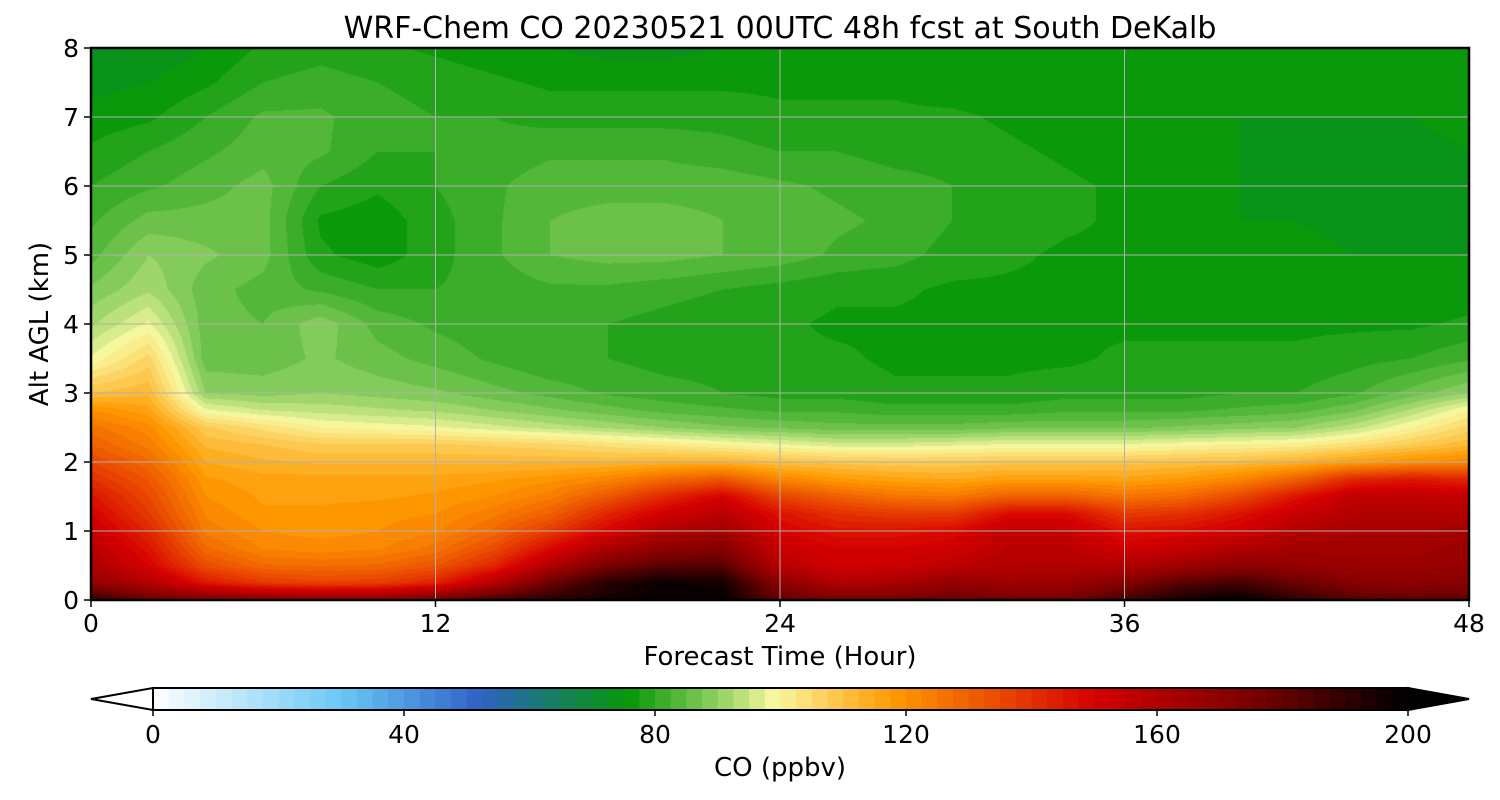 The image size is (1500, 800). Describe the element at coordinates (71, 324) in the screenshot. I see `y-tick-label: 4` at that location.